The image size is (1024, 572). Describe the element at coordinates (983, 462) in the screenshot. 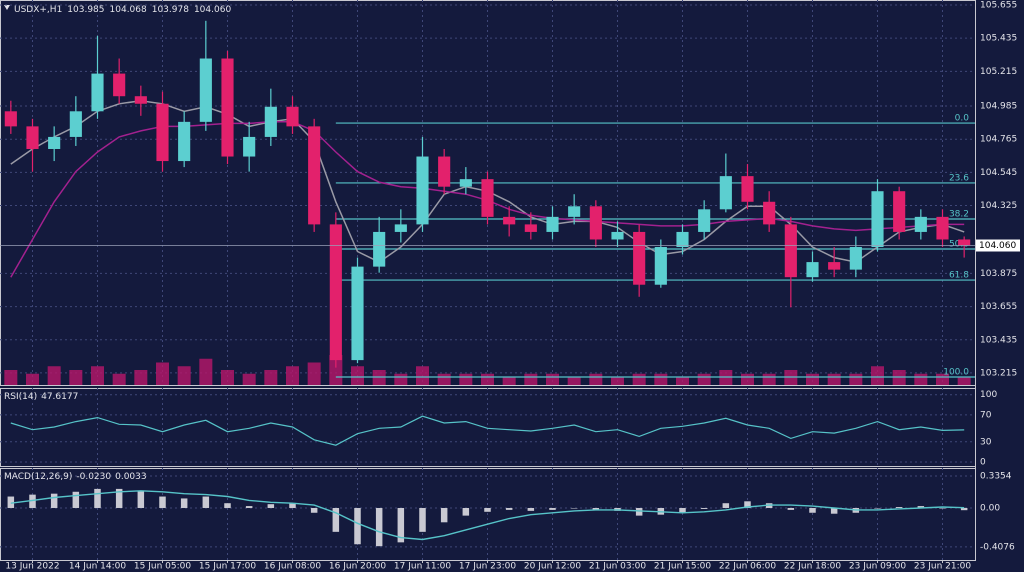

I see `y-tick-label: 0` at that location.